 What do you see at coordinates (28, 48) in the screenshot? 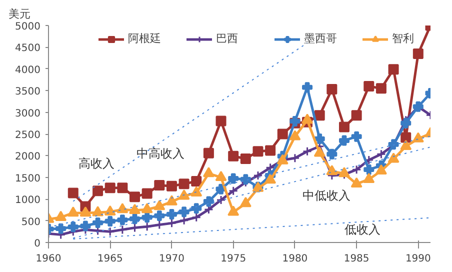
I see `y-tick-label: 4500` at bounding box center [28, 48].